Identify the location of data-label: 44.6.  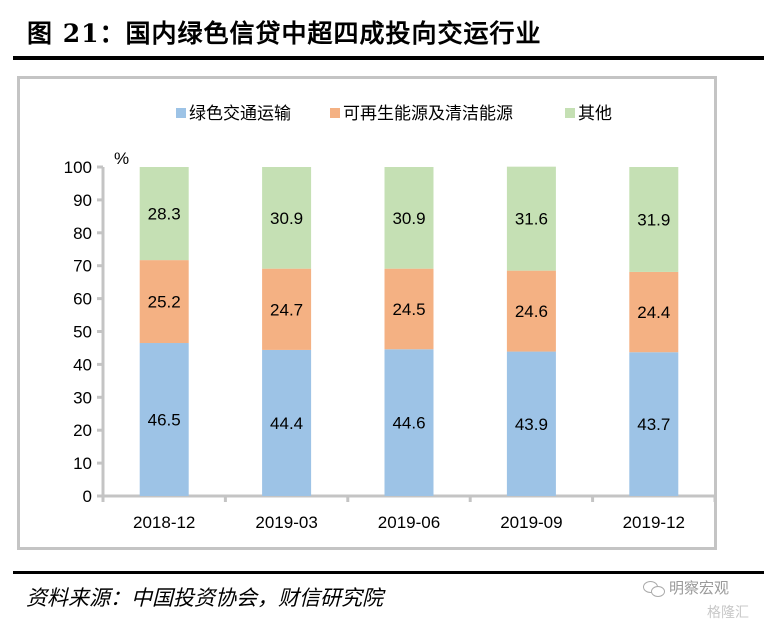
(408, 423).